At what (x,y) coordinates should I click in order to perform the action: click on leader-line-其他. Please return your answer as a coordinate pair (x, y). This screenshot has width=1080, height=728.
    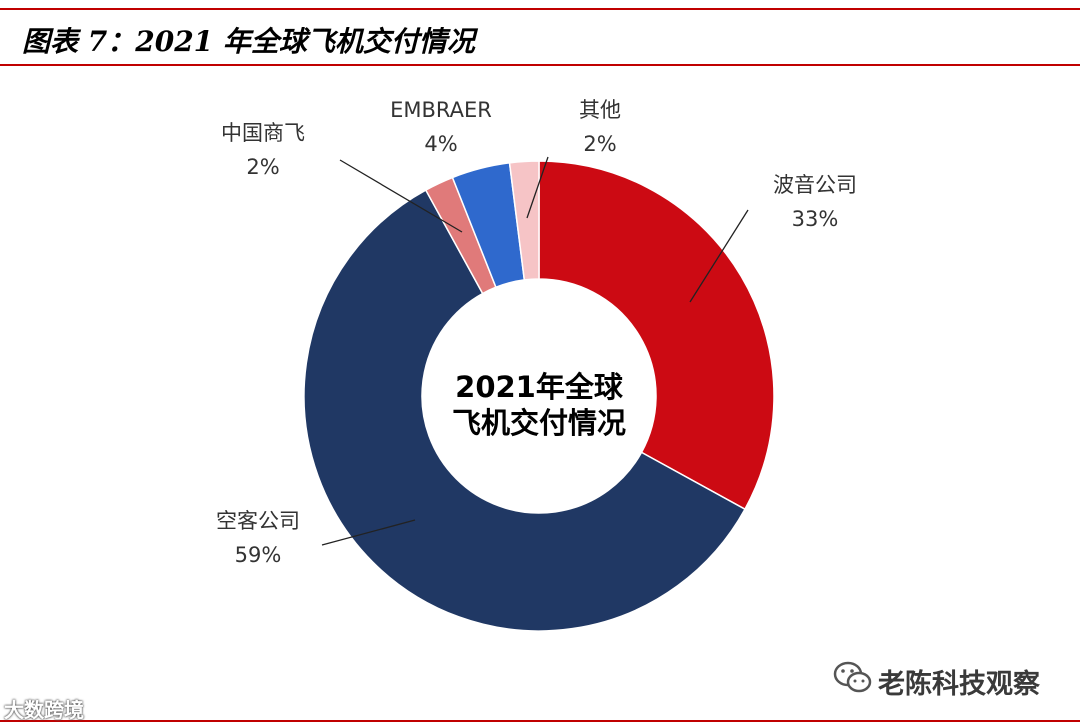
    Looking at the image, I should click on (537, 187).